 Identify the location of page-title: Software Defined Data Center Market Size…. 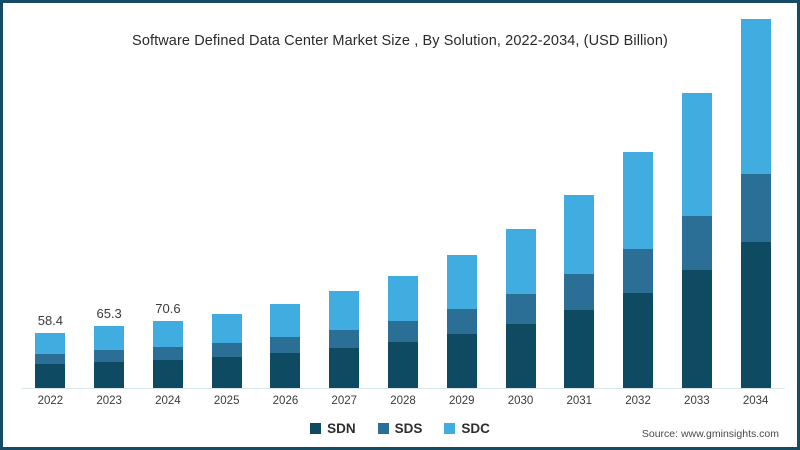
(400, 41).